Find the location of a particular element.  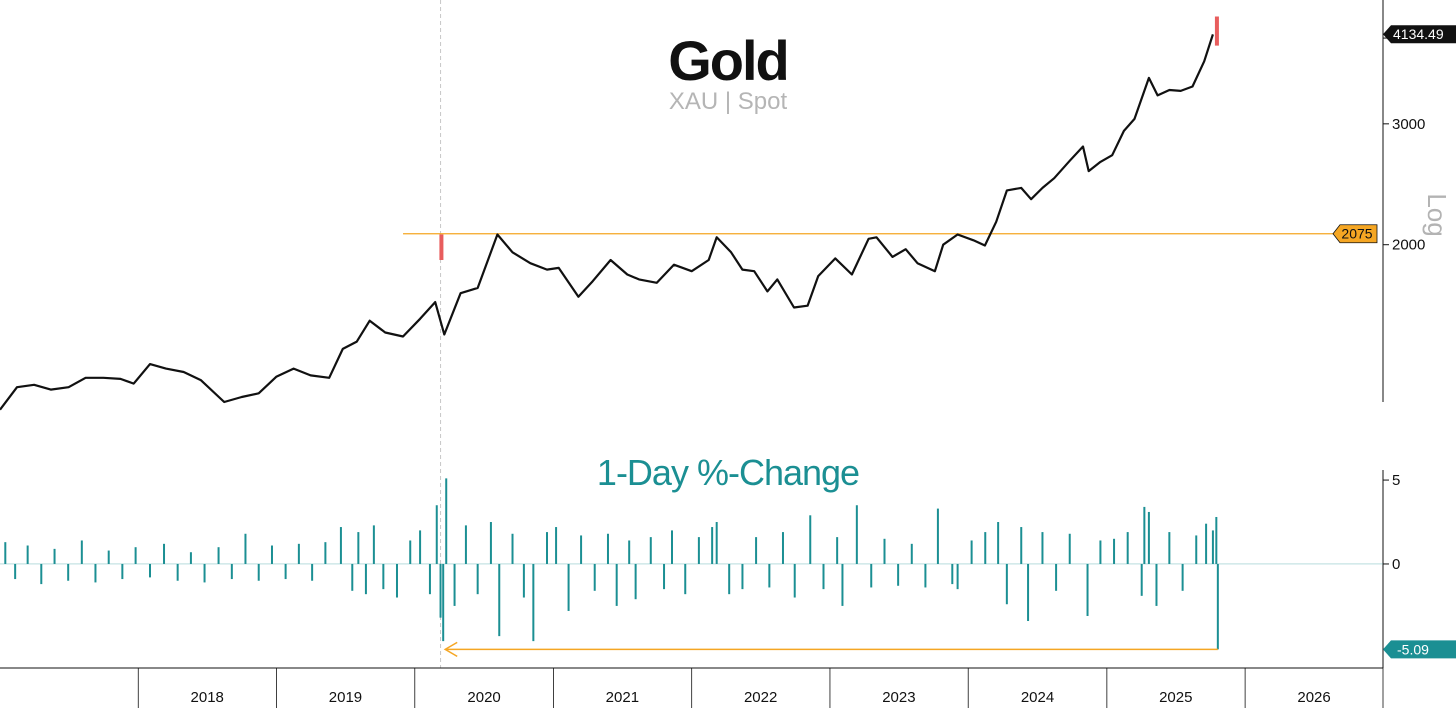

x-tick-label: 2024 is located at coordinates (1037, 697).